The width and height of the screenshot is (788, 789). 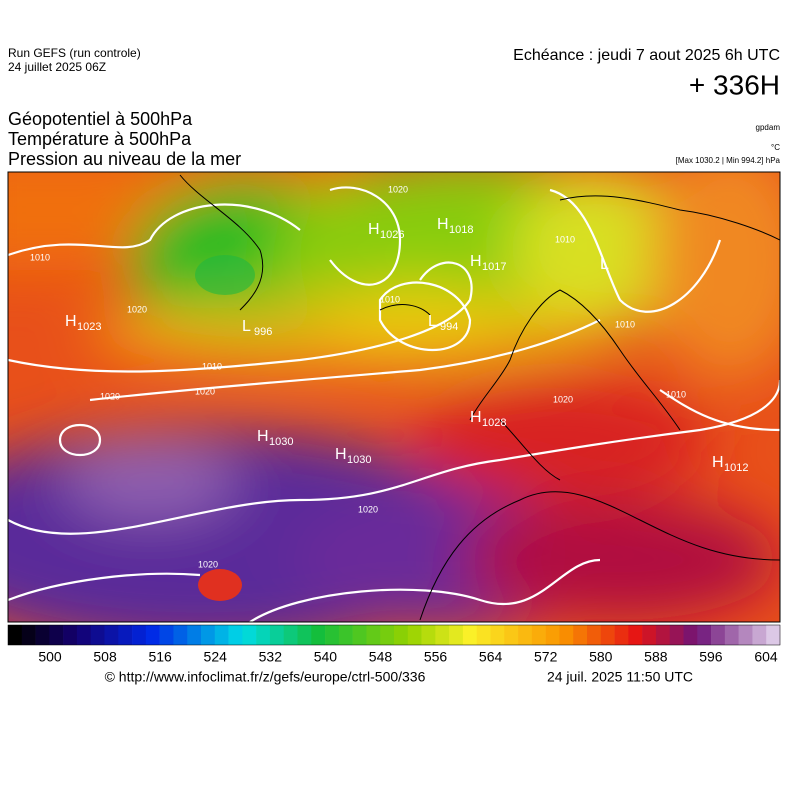 What do you see at coordinates (546, 657) in the screenshot?
I see `colorbar-tick-label: 572` at bounding box center [546, 657].